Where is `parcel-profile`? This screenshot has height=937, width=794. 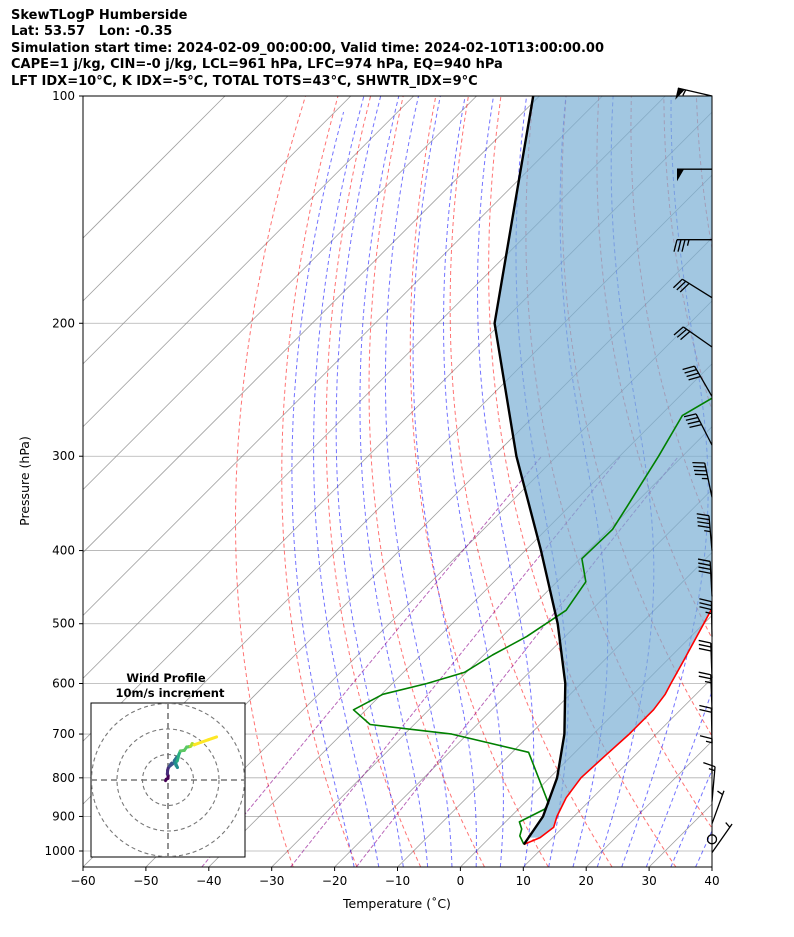
parcel-profile is located at coordinates (530, 471).